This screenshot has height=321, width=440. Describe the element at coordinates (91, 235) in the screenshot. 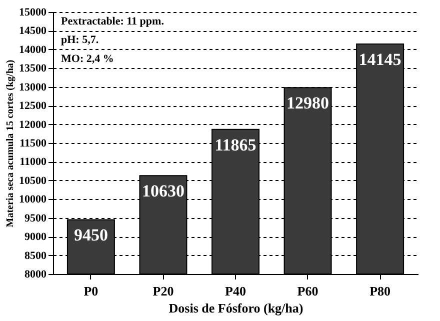

I see `data-label: 9450` at that location.